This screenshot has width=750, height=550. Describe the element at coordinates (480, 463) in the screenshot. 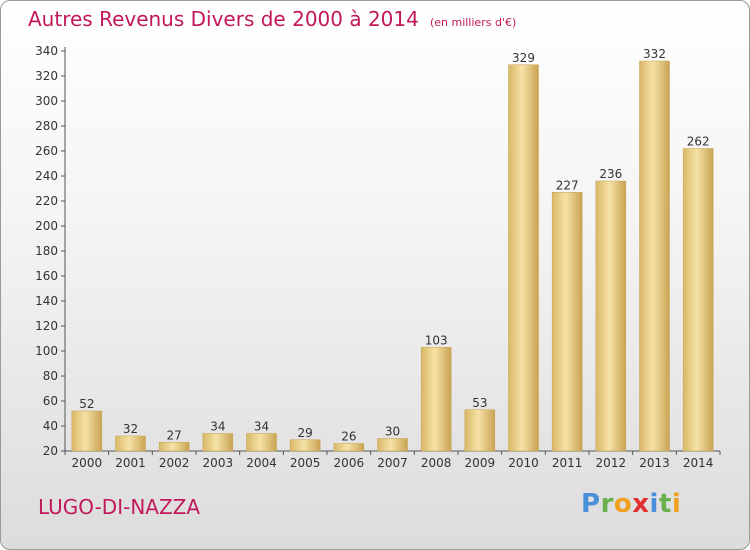

I see `x-tick-label: 2009` at that location.